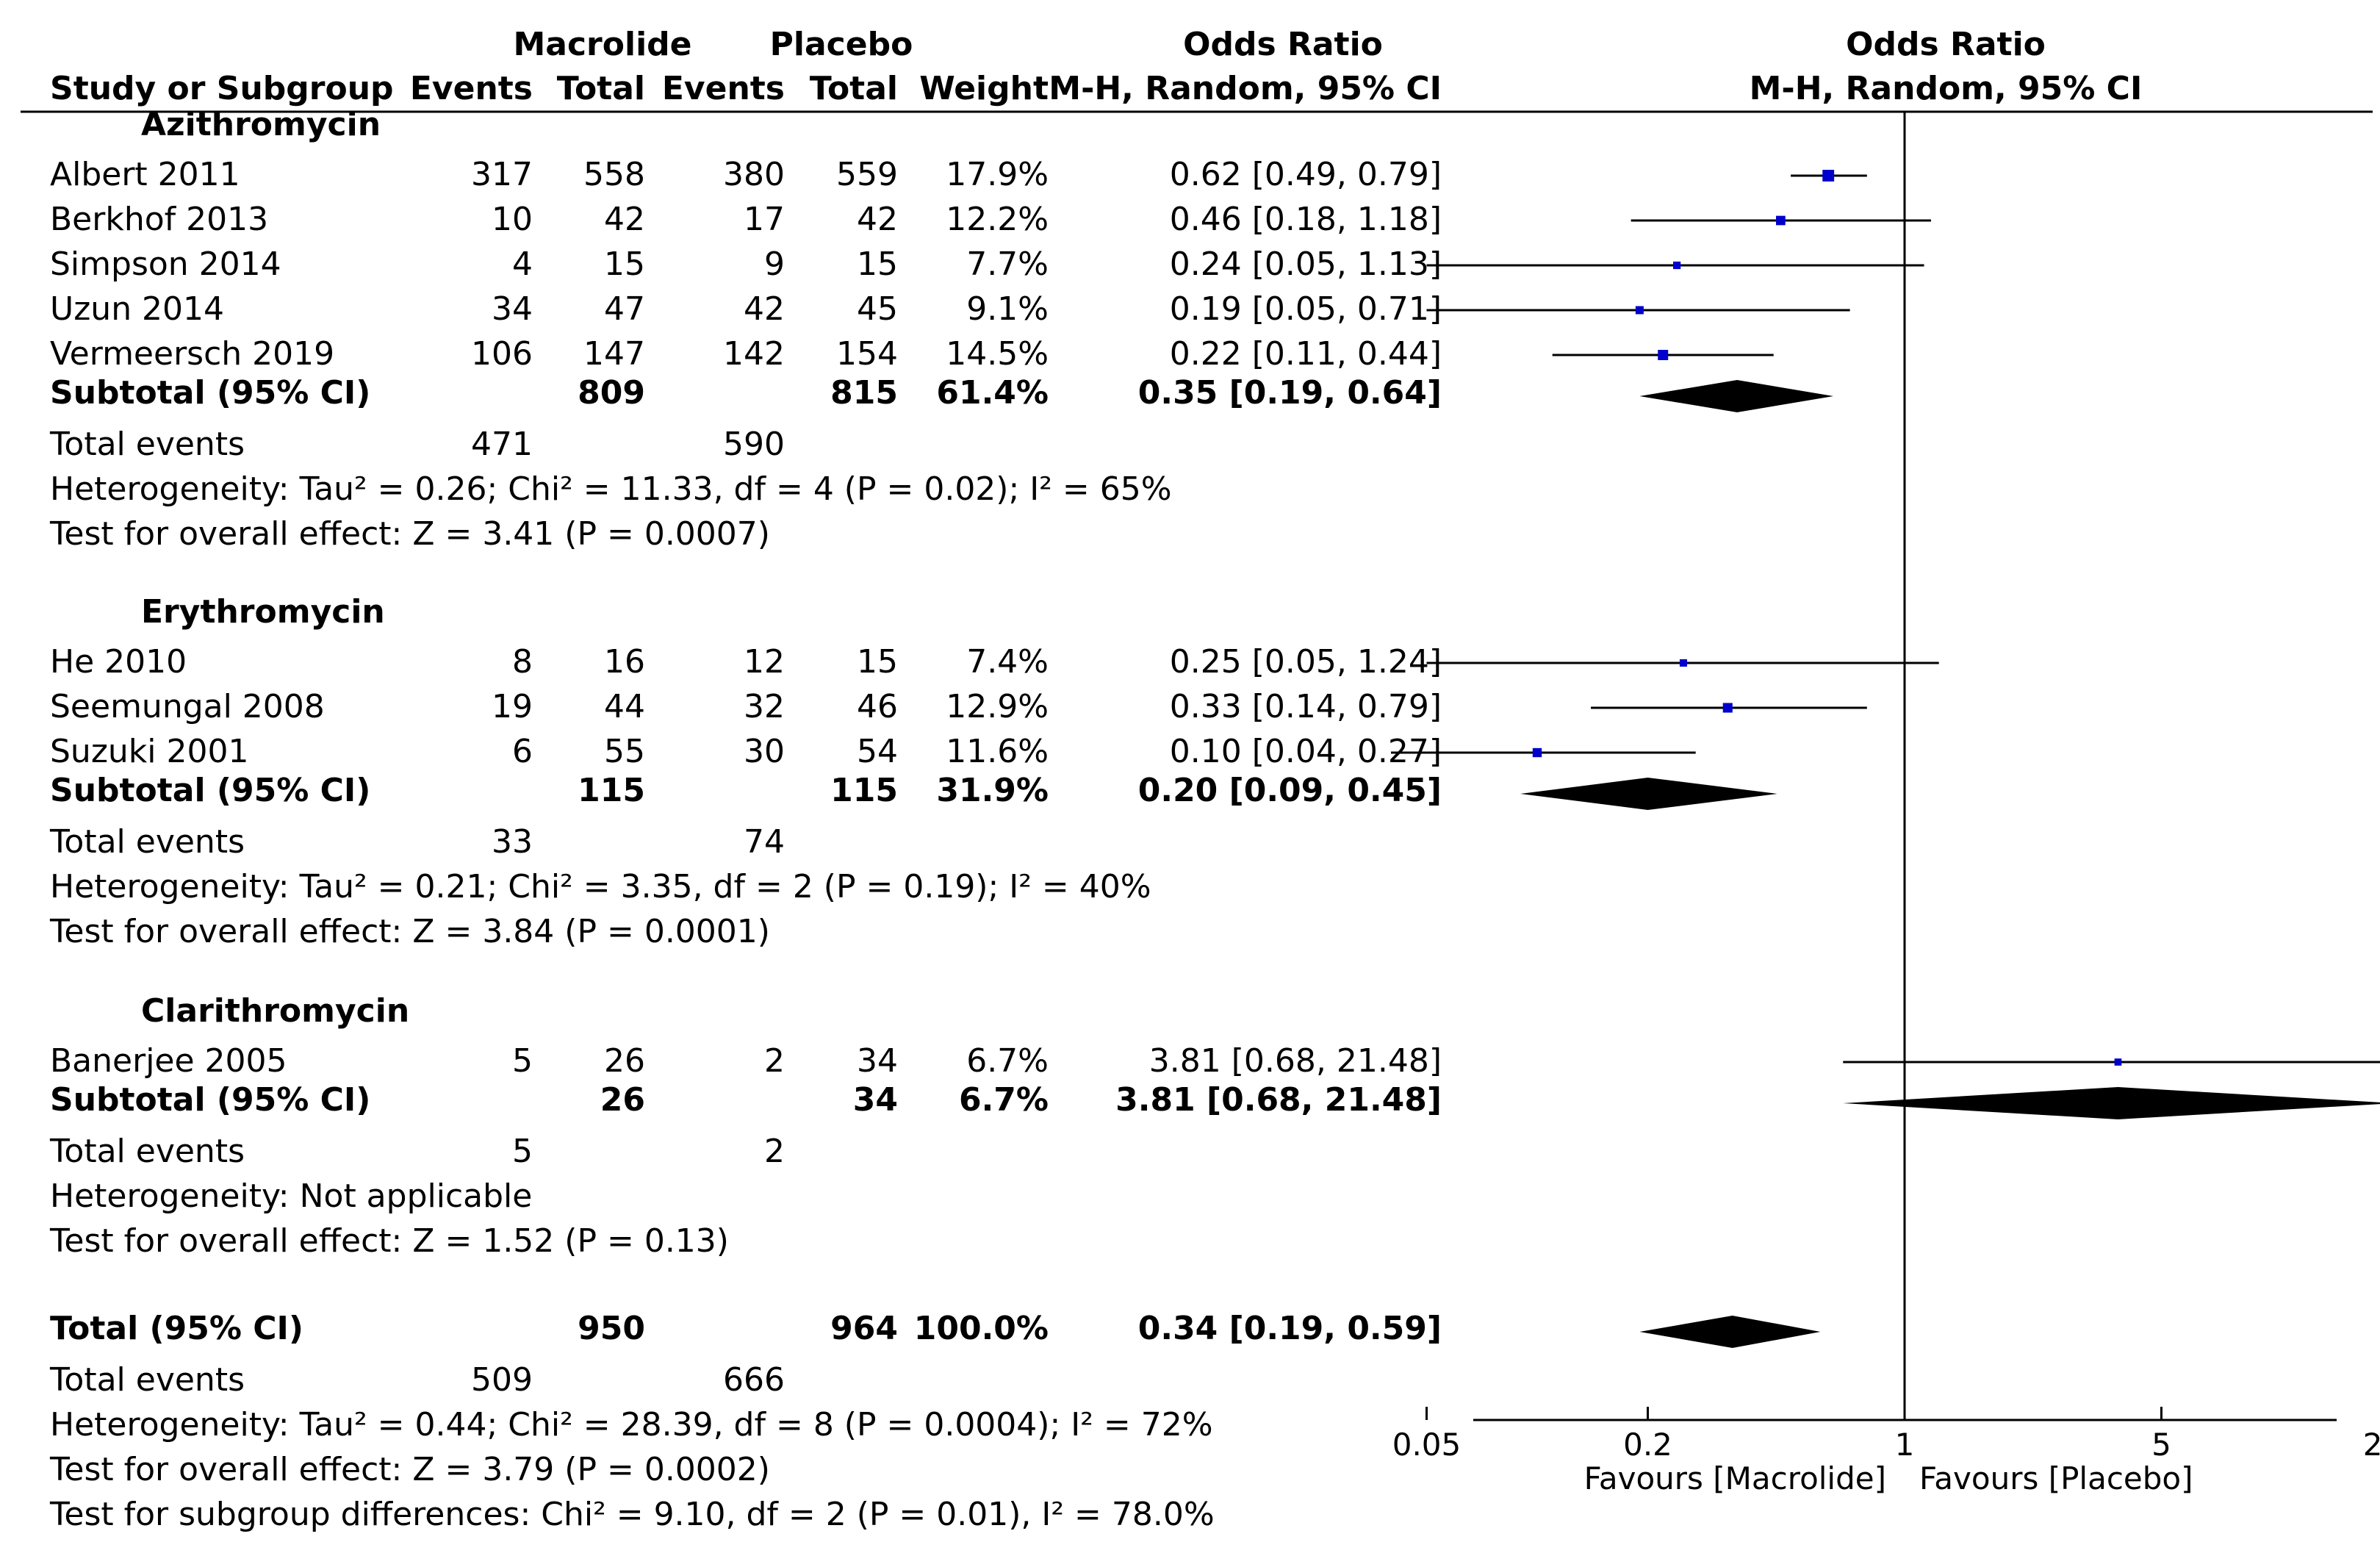  Describe the element at coordinates (2371, 1445) in the screenshot. I see `x-axis-tick-label: 20` at that location.